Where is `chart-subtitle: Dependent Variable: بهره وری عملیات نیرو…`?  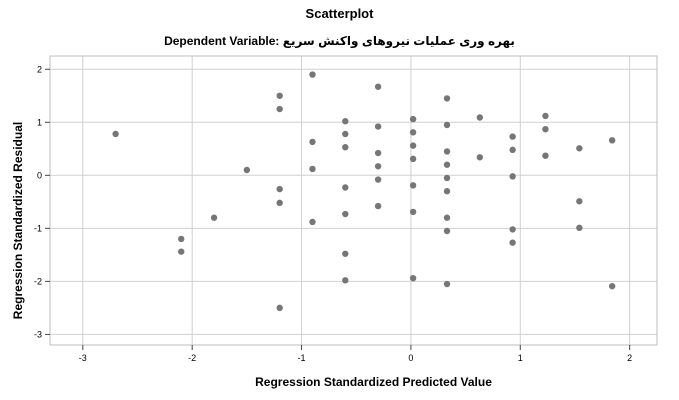 chart-subtitle: Dependent Variable: بهره وری عملیات نیرو… is located at coordinates (339, 41).